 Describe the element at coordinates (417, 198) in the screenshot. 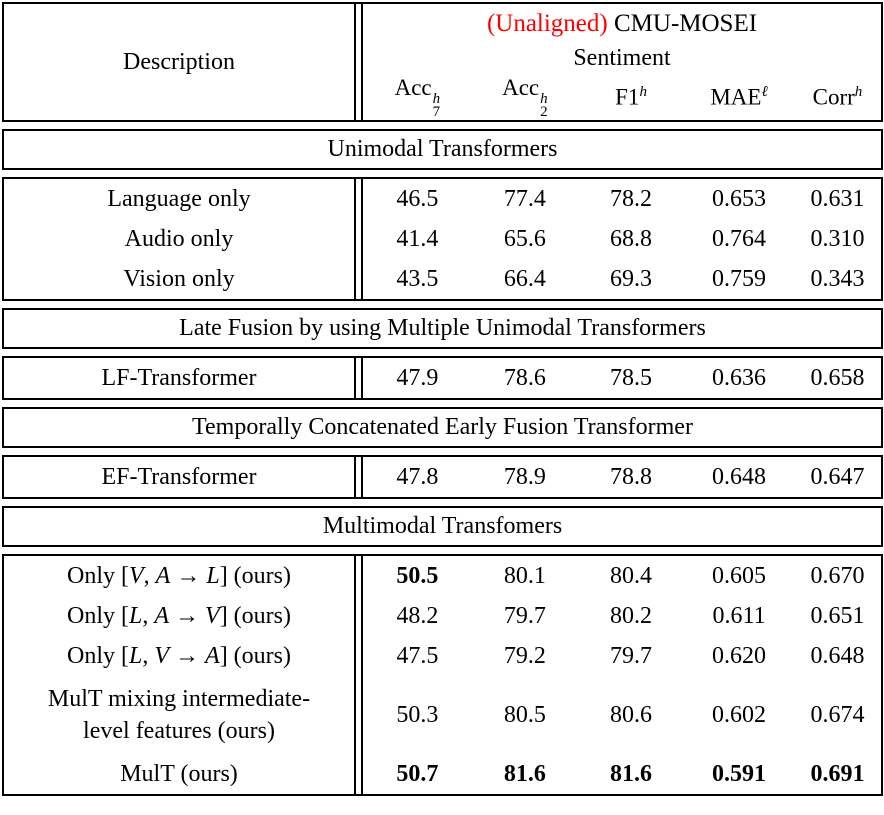

I see `value-cell: 46.5` at that location.